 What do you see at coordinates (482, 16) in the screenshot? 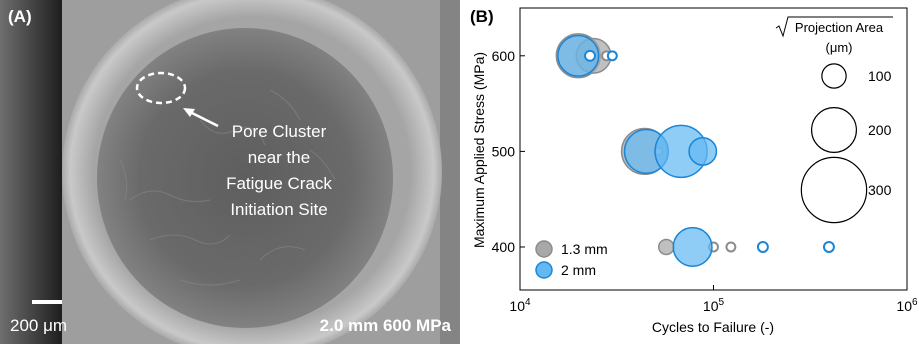
I see `panel-b-label: (B)` at bounding box center [482, 16].